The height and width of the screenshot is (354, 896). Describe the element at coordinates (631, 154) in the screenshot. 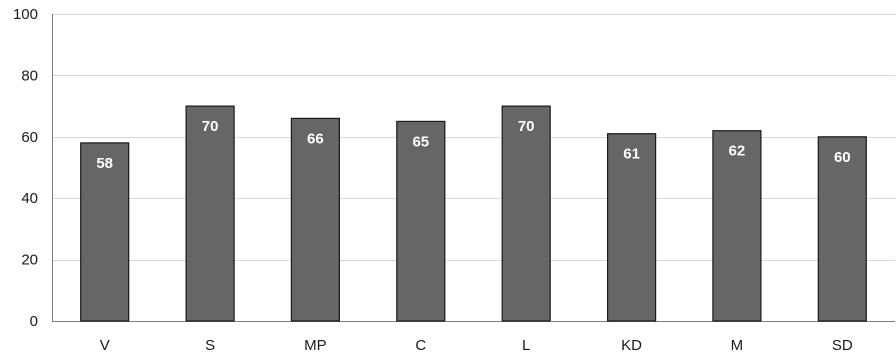

I see `data-label: 61` at that location.